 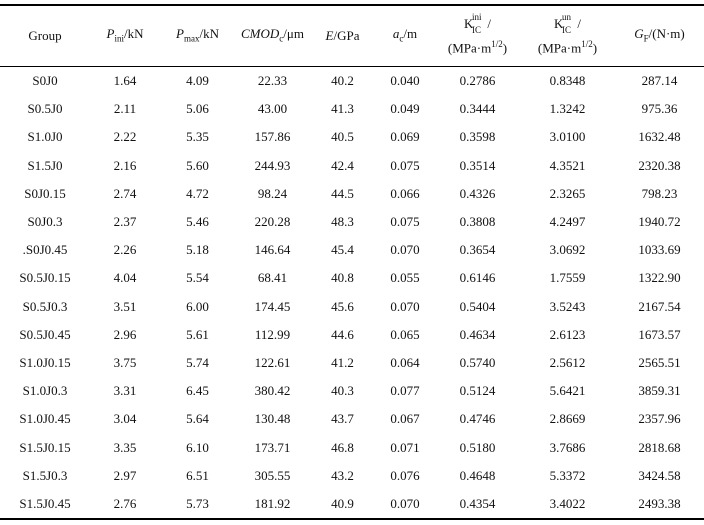 I want to click on group-cell: S1.5J0.45, so click(x=45, y=505).